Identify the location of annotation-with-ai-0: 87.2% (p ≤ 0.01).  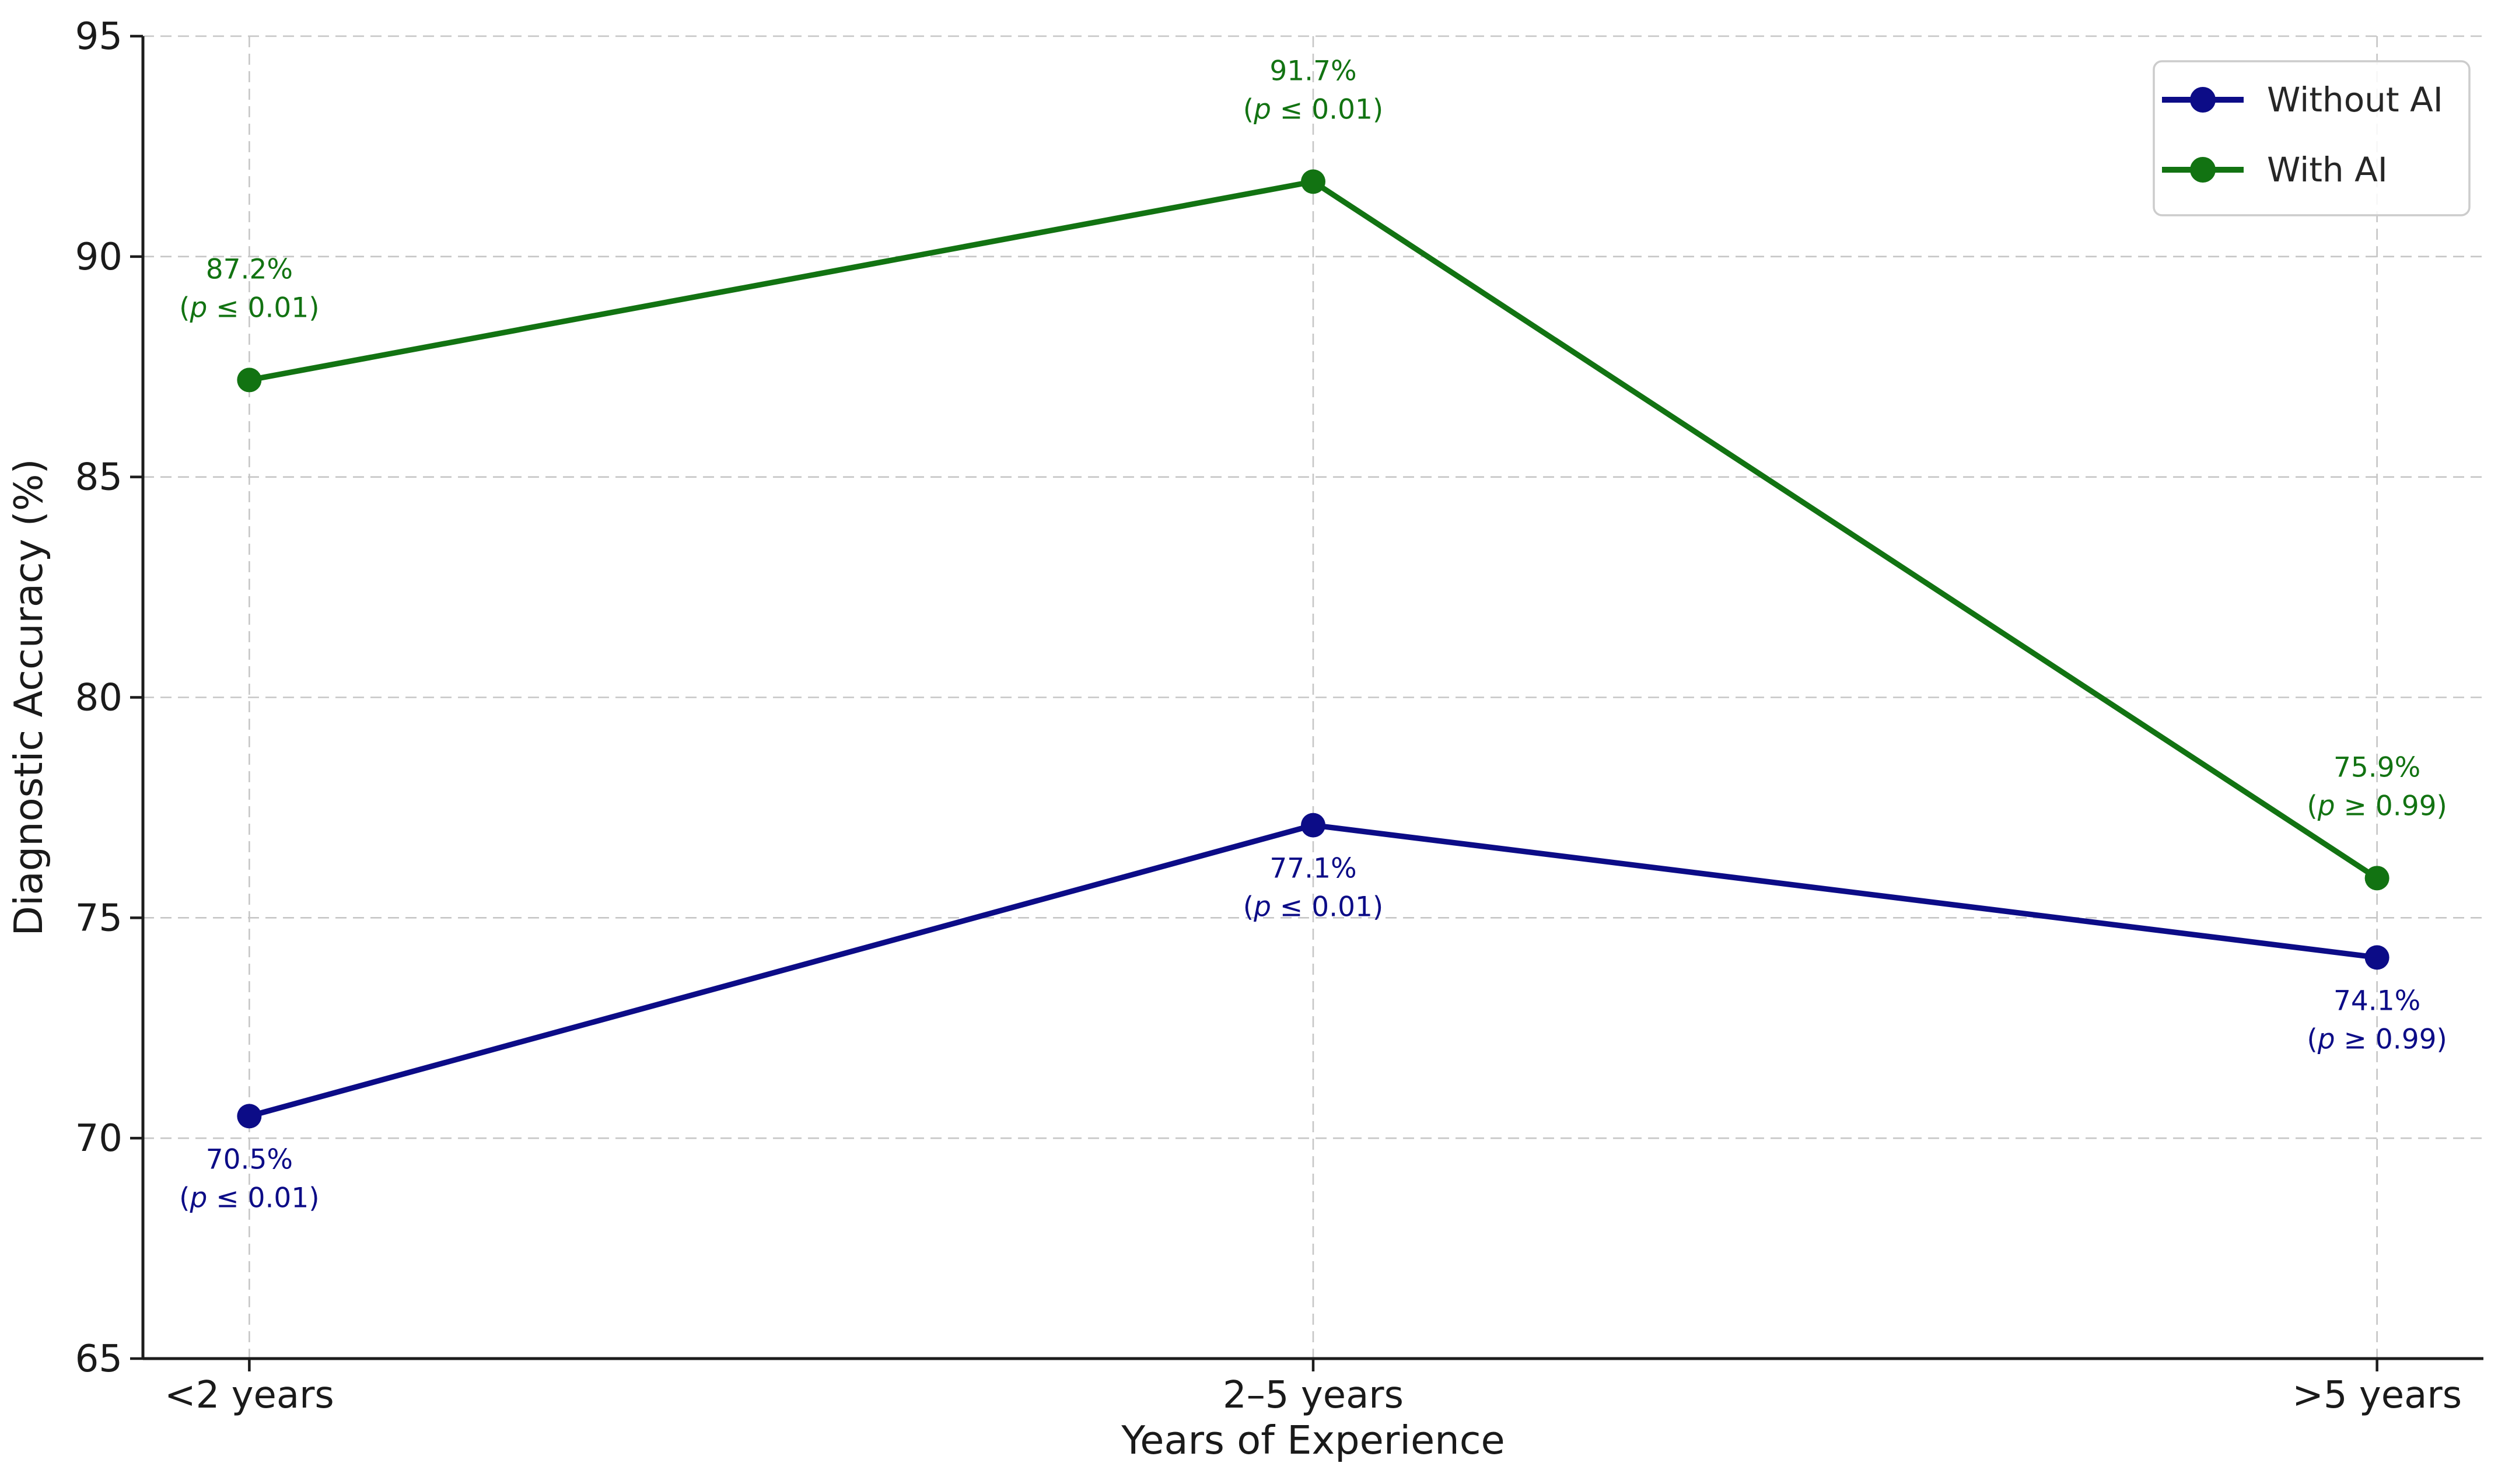
(249, 288).